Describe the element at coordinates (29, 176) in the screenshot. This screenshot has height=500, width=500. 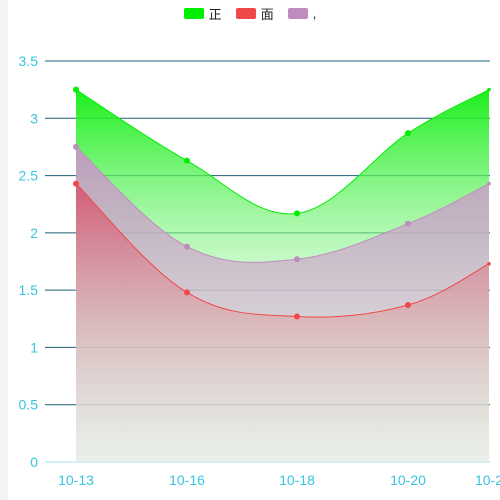
I see `y-tick-label: 2.5` at that location.